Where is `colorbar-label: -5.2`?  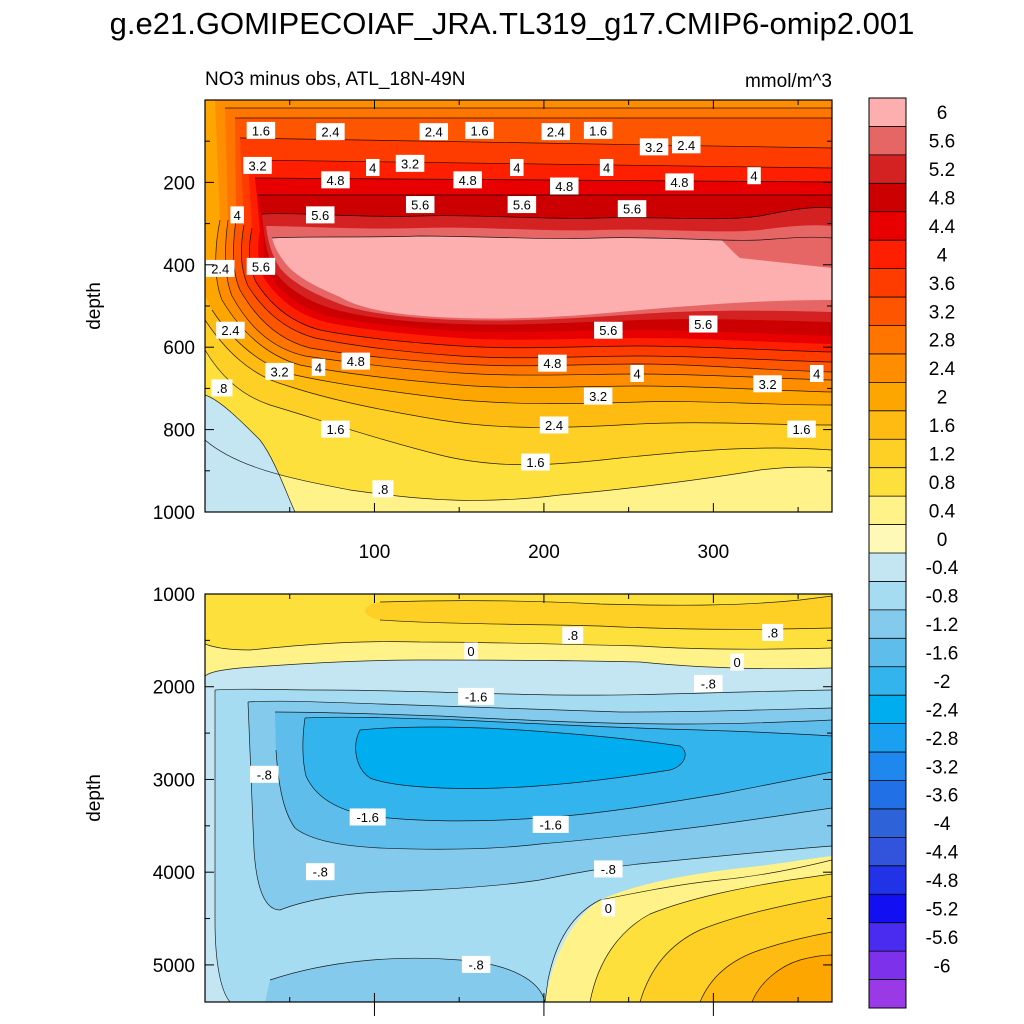 colorbar-label: -5.2 is located at coordinates (942, 909).